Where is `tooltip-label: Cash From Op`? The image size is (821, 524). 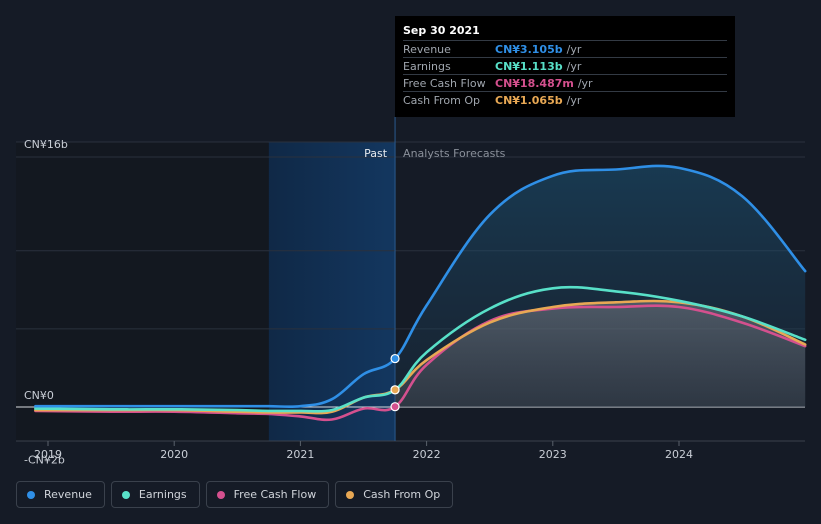
tooltip-label: Cash From Op is located at coordinates (442, 100).